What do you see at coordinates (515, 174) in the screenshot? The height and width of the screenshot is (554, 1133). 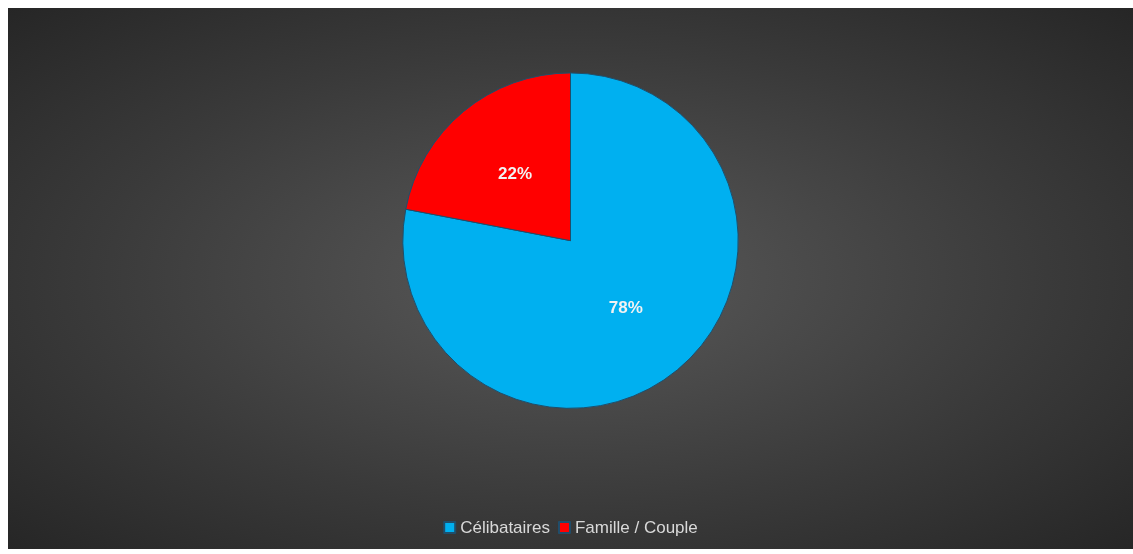 I see `data-label: 22%` at bounding box center [515, 174].